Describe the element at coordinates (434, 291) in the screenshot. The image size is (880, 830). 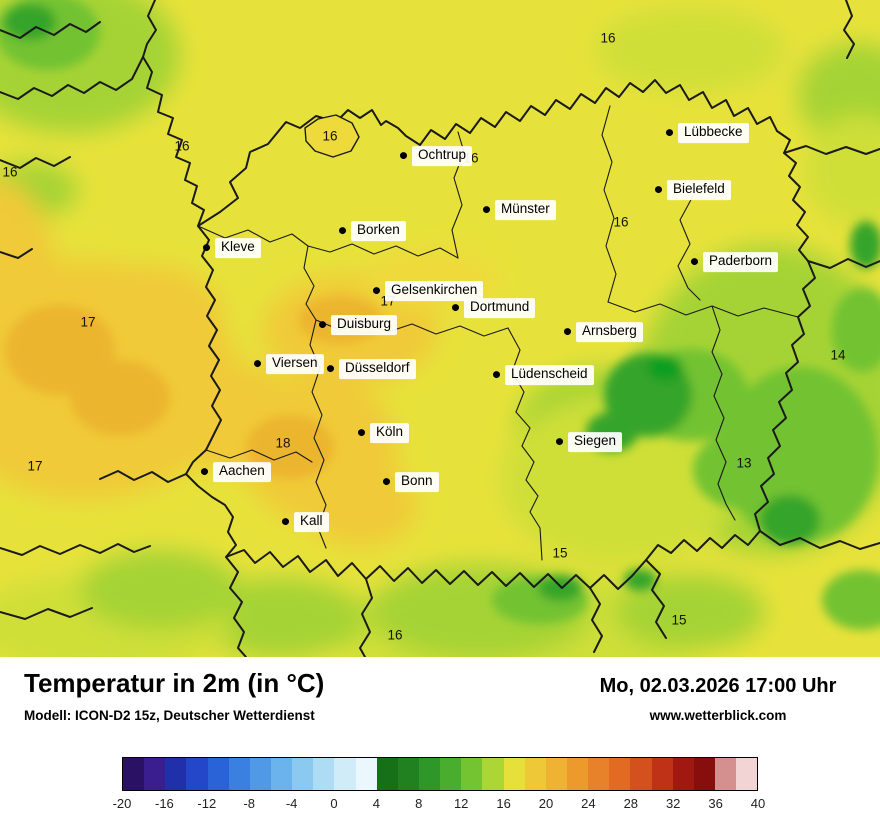
I see `city-label: Gelsenkirchen` at that location.